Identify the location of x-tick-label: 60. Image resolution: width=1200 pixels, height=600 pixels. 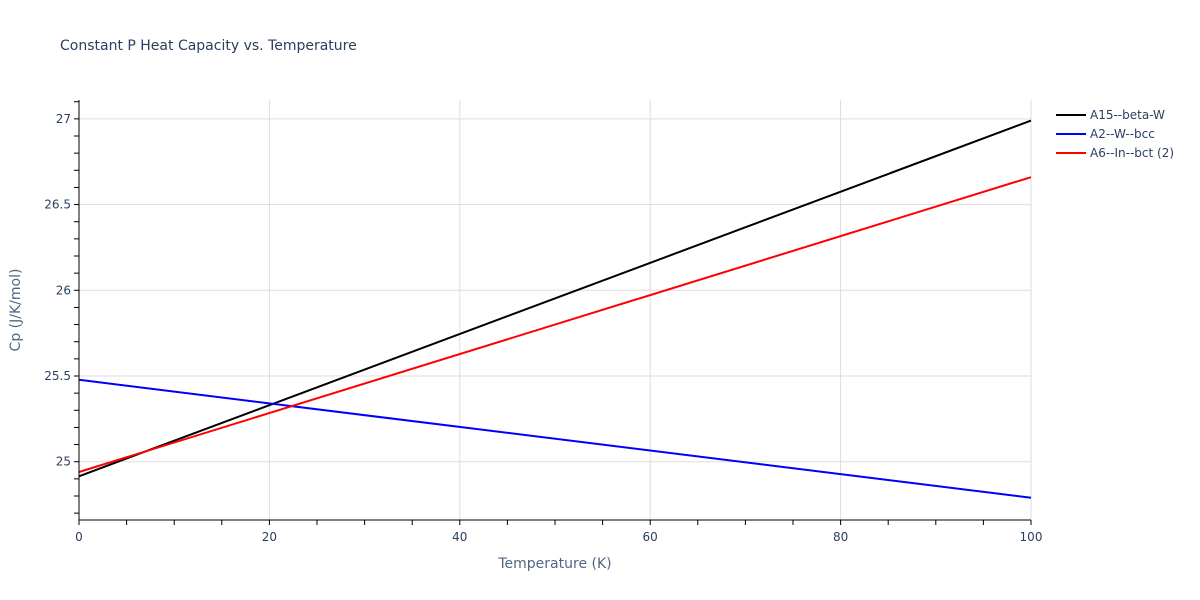
(650, 537).